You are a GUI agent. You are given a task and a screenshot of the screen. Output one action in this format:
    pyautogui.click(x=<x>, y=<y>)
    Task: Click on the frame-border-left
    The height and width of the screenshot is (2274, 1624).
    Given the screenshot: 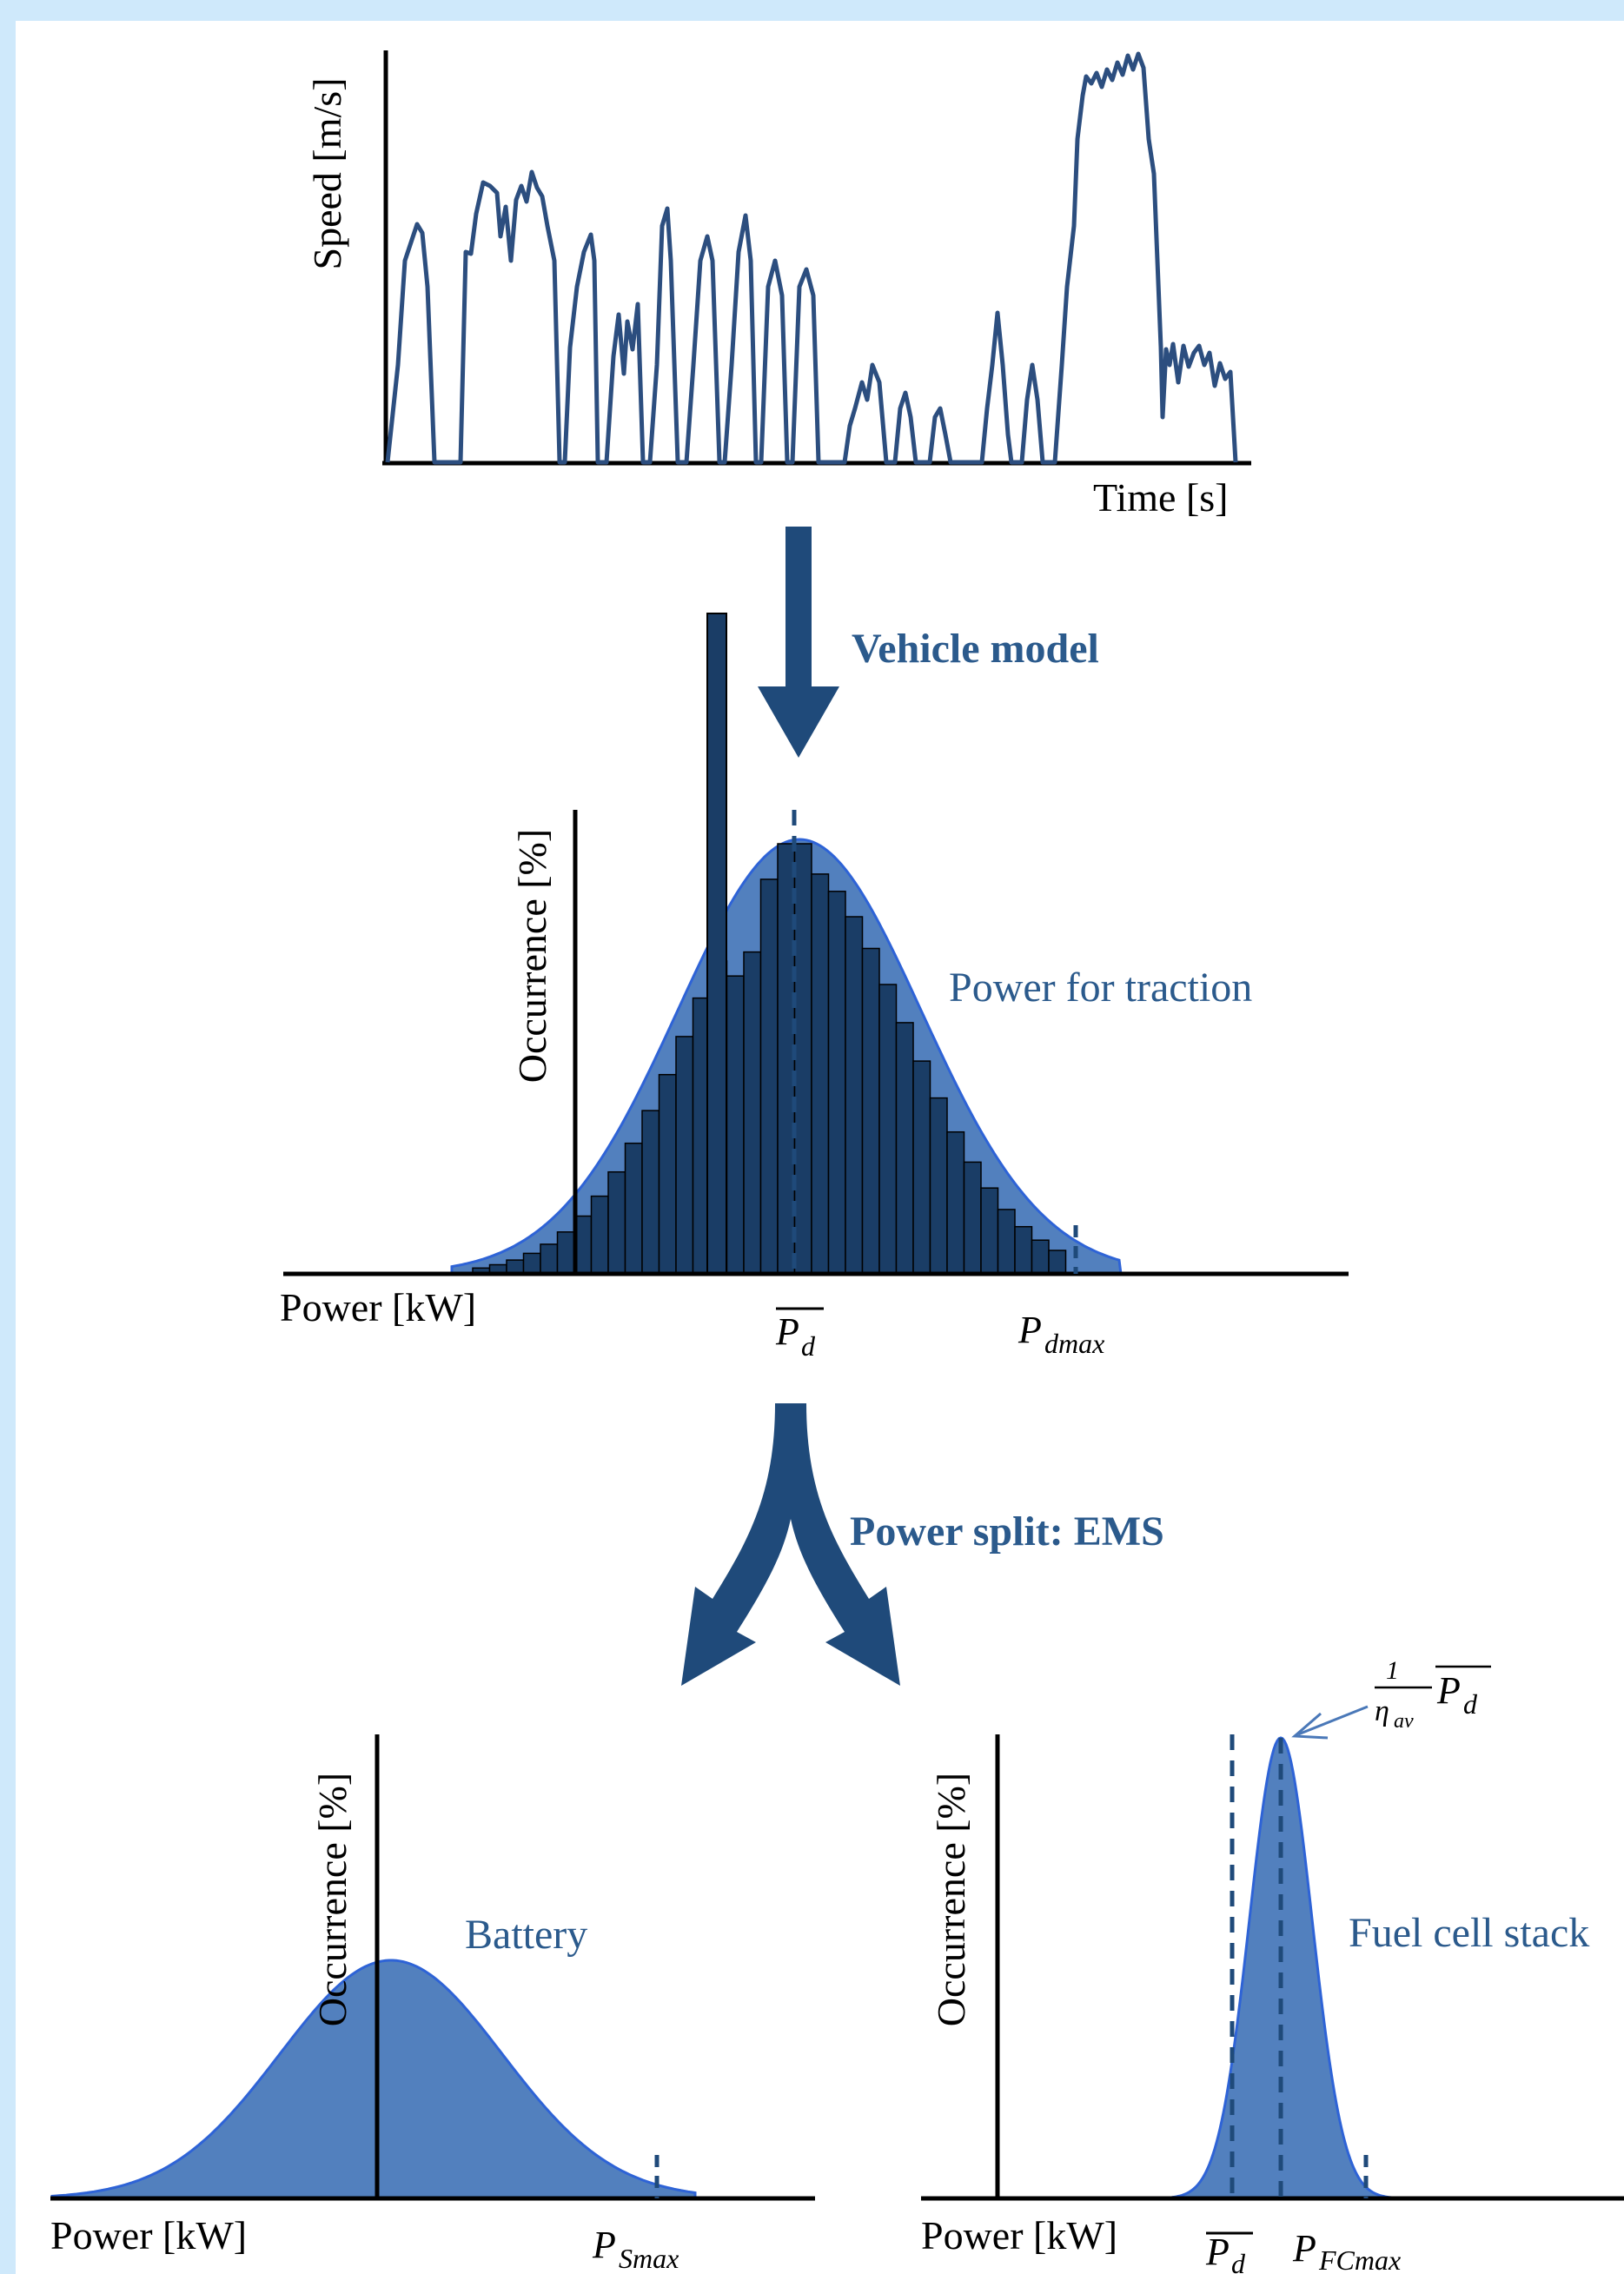 What is the action you would take?
    pyautogui.click(x=8, y=1137)
    